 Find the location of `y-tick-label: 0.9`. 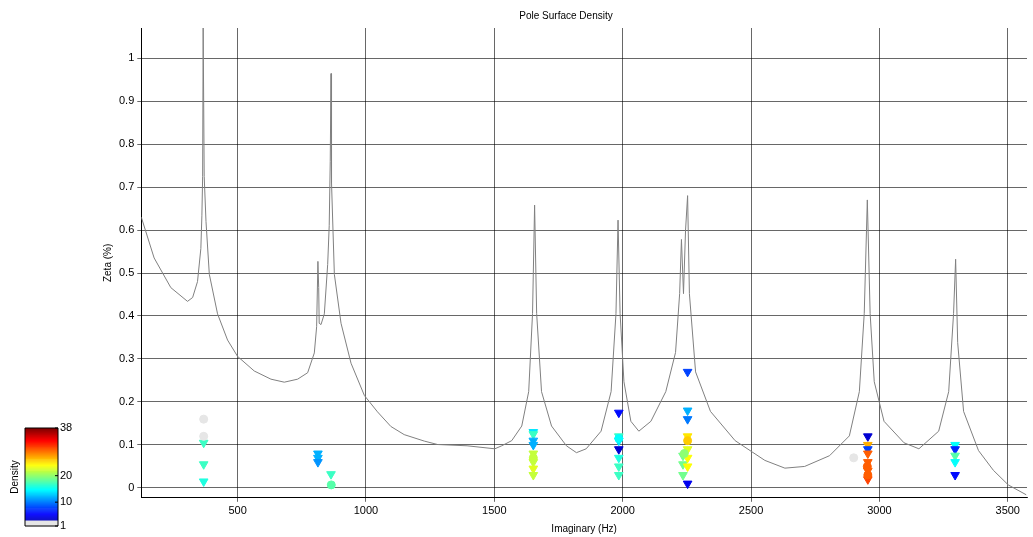

y-tick-label: 0.9 is located at coordinates (126, 100).